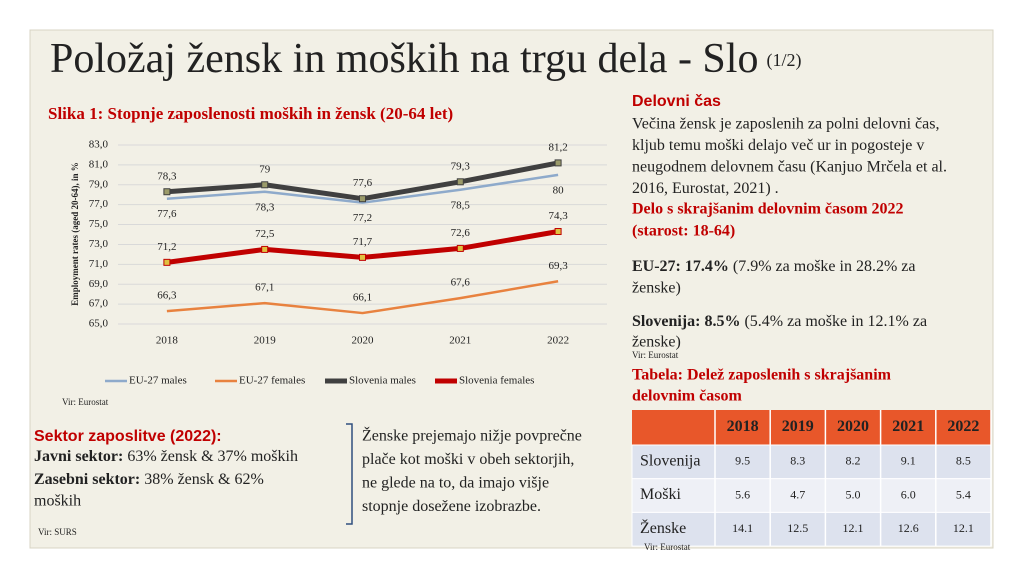 The image size is (1024, 576). I want to click on worktime-title: Delovni čas, so click(676, 101).